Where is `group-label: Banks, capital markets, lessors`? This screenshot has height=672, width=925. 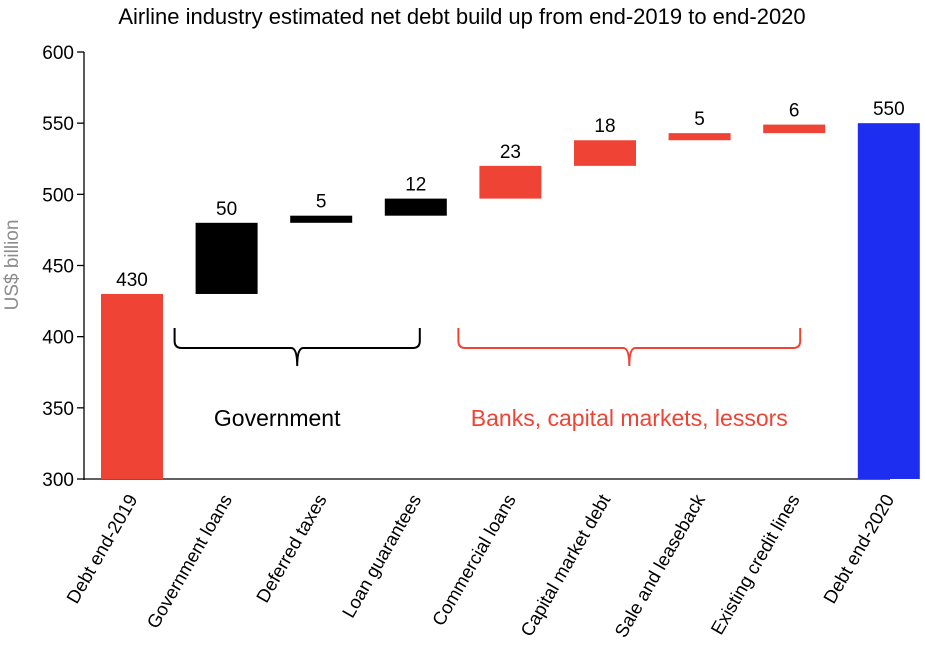 group-label: Banks, capital markets, lessors is located at coordinates (629, 418).